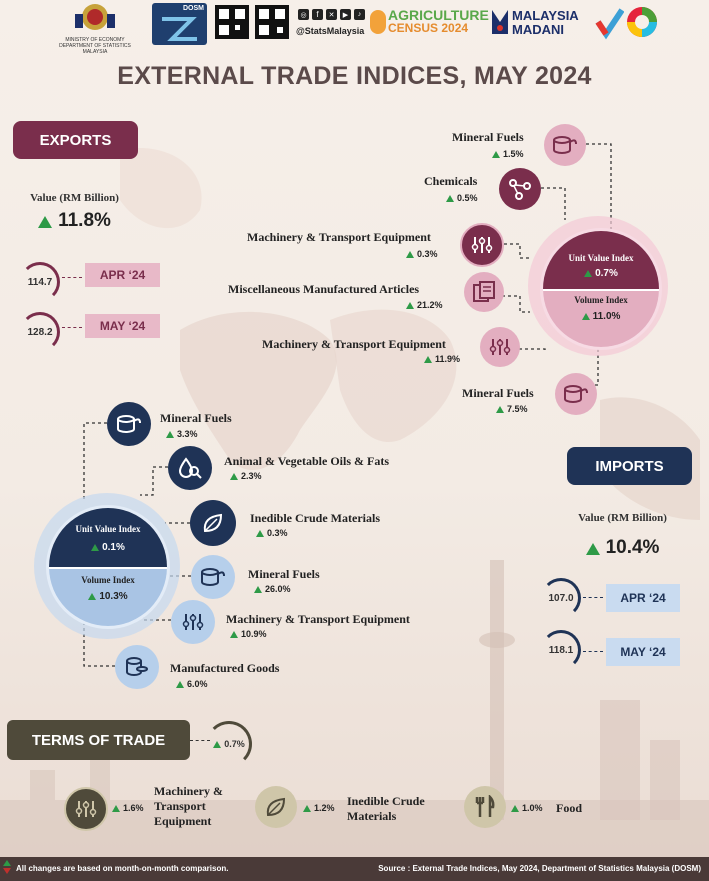  Describe the element at coordinates (422, 254) in the screenshot. I see `export-uvi-item-3-change: 0.3%` at that location.